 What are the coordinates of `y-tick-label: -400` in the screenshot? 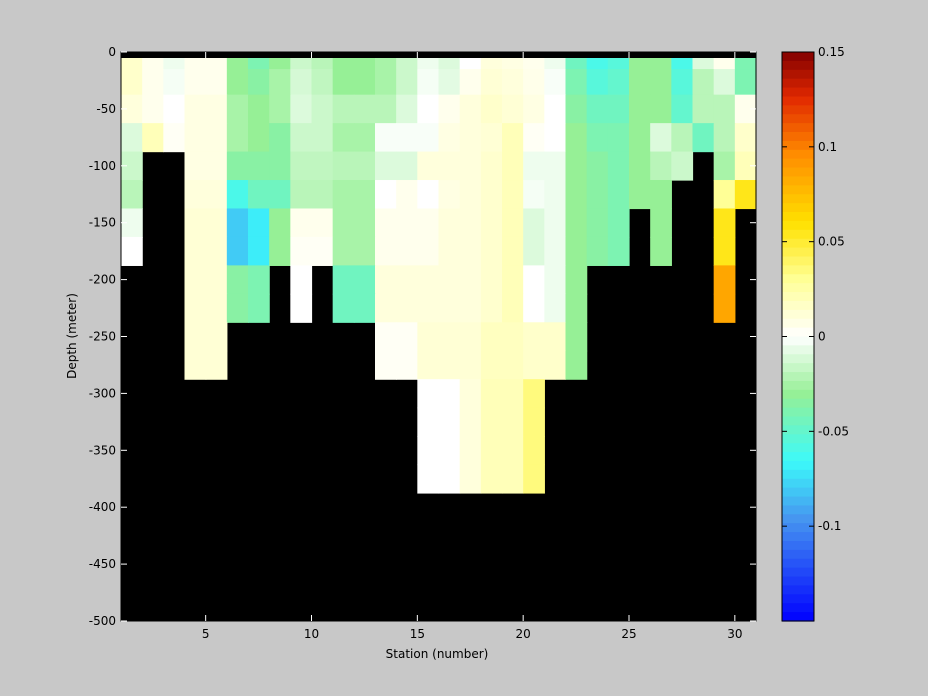 It's located at (102, 507).